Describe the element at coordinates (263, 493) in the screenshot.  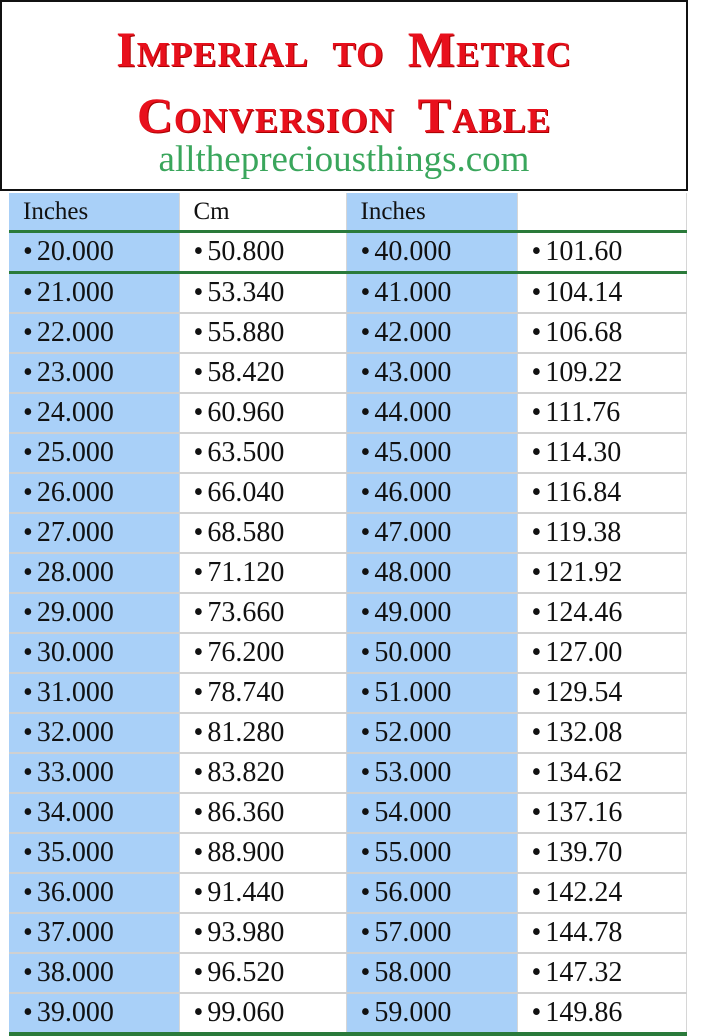
I see `cm-cell: • 66.040` at that location.